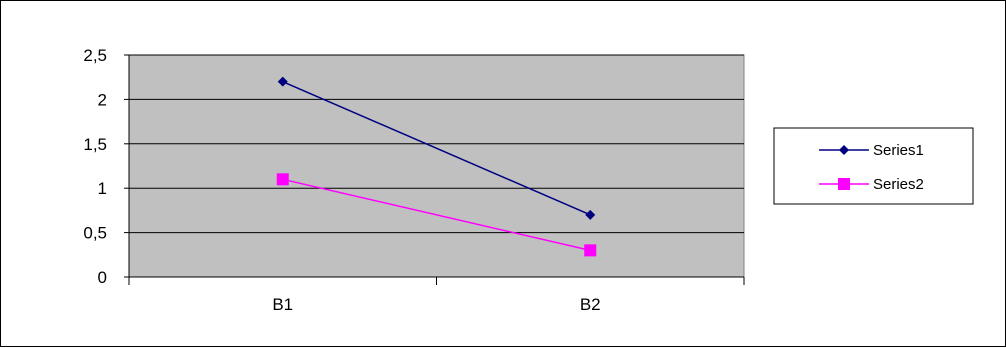  I want to click on legend: Series1 Series2, so click(873, 166).